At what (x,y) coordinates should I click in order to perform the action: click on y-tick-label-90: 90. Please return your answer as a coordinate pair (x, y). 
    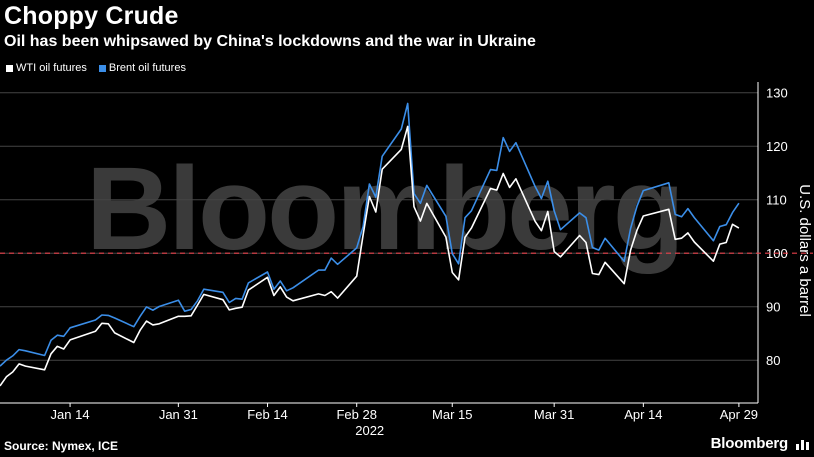
    Looking at the image, I should click on (773, 307).